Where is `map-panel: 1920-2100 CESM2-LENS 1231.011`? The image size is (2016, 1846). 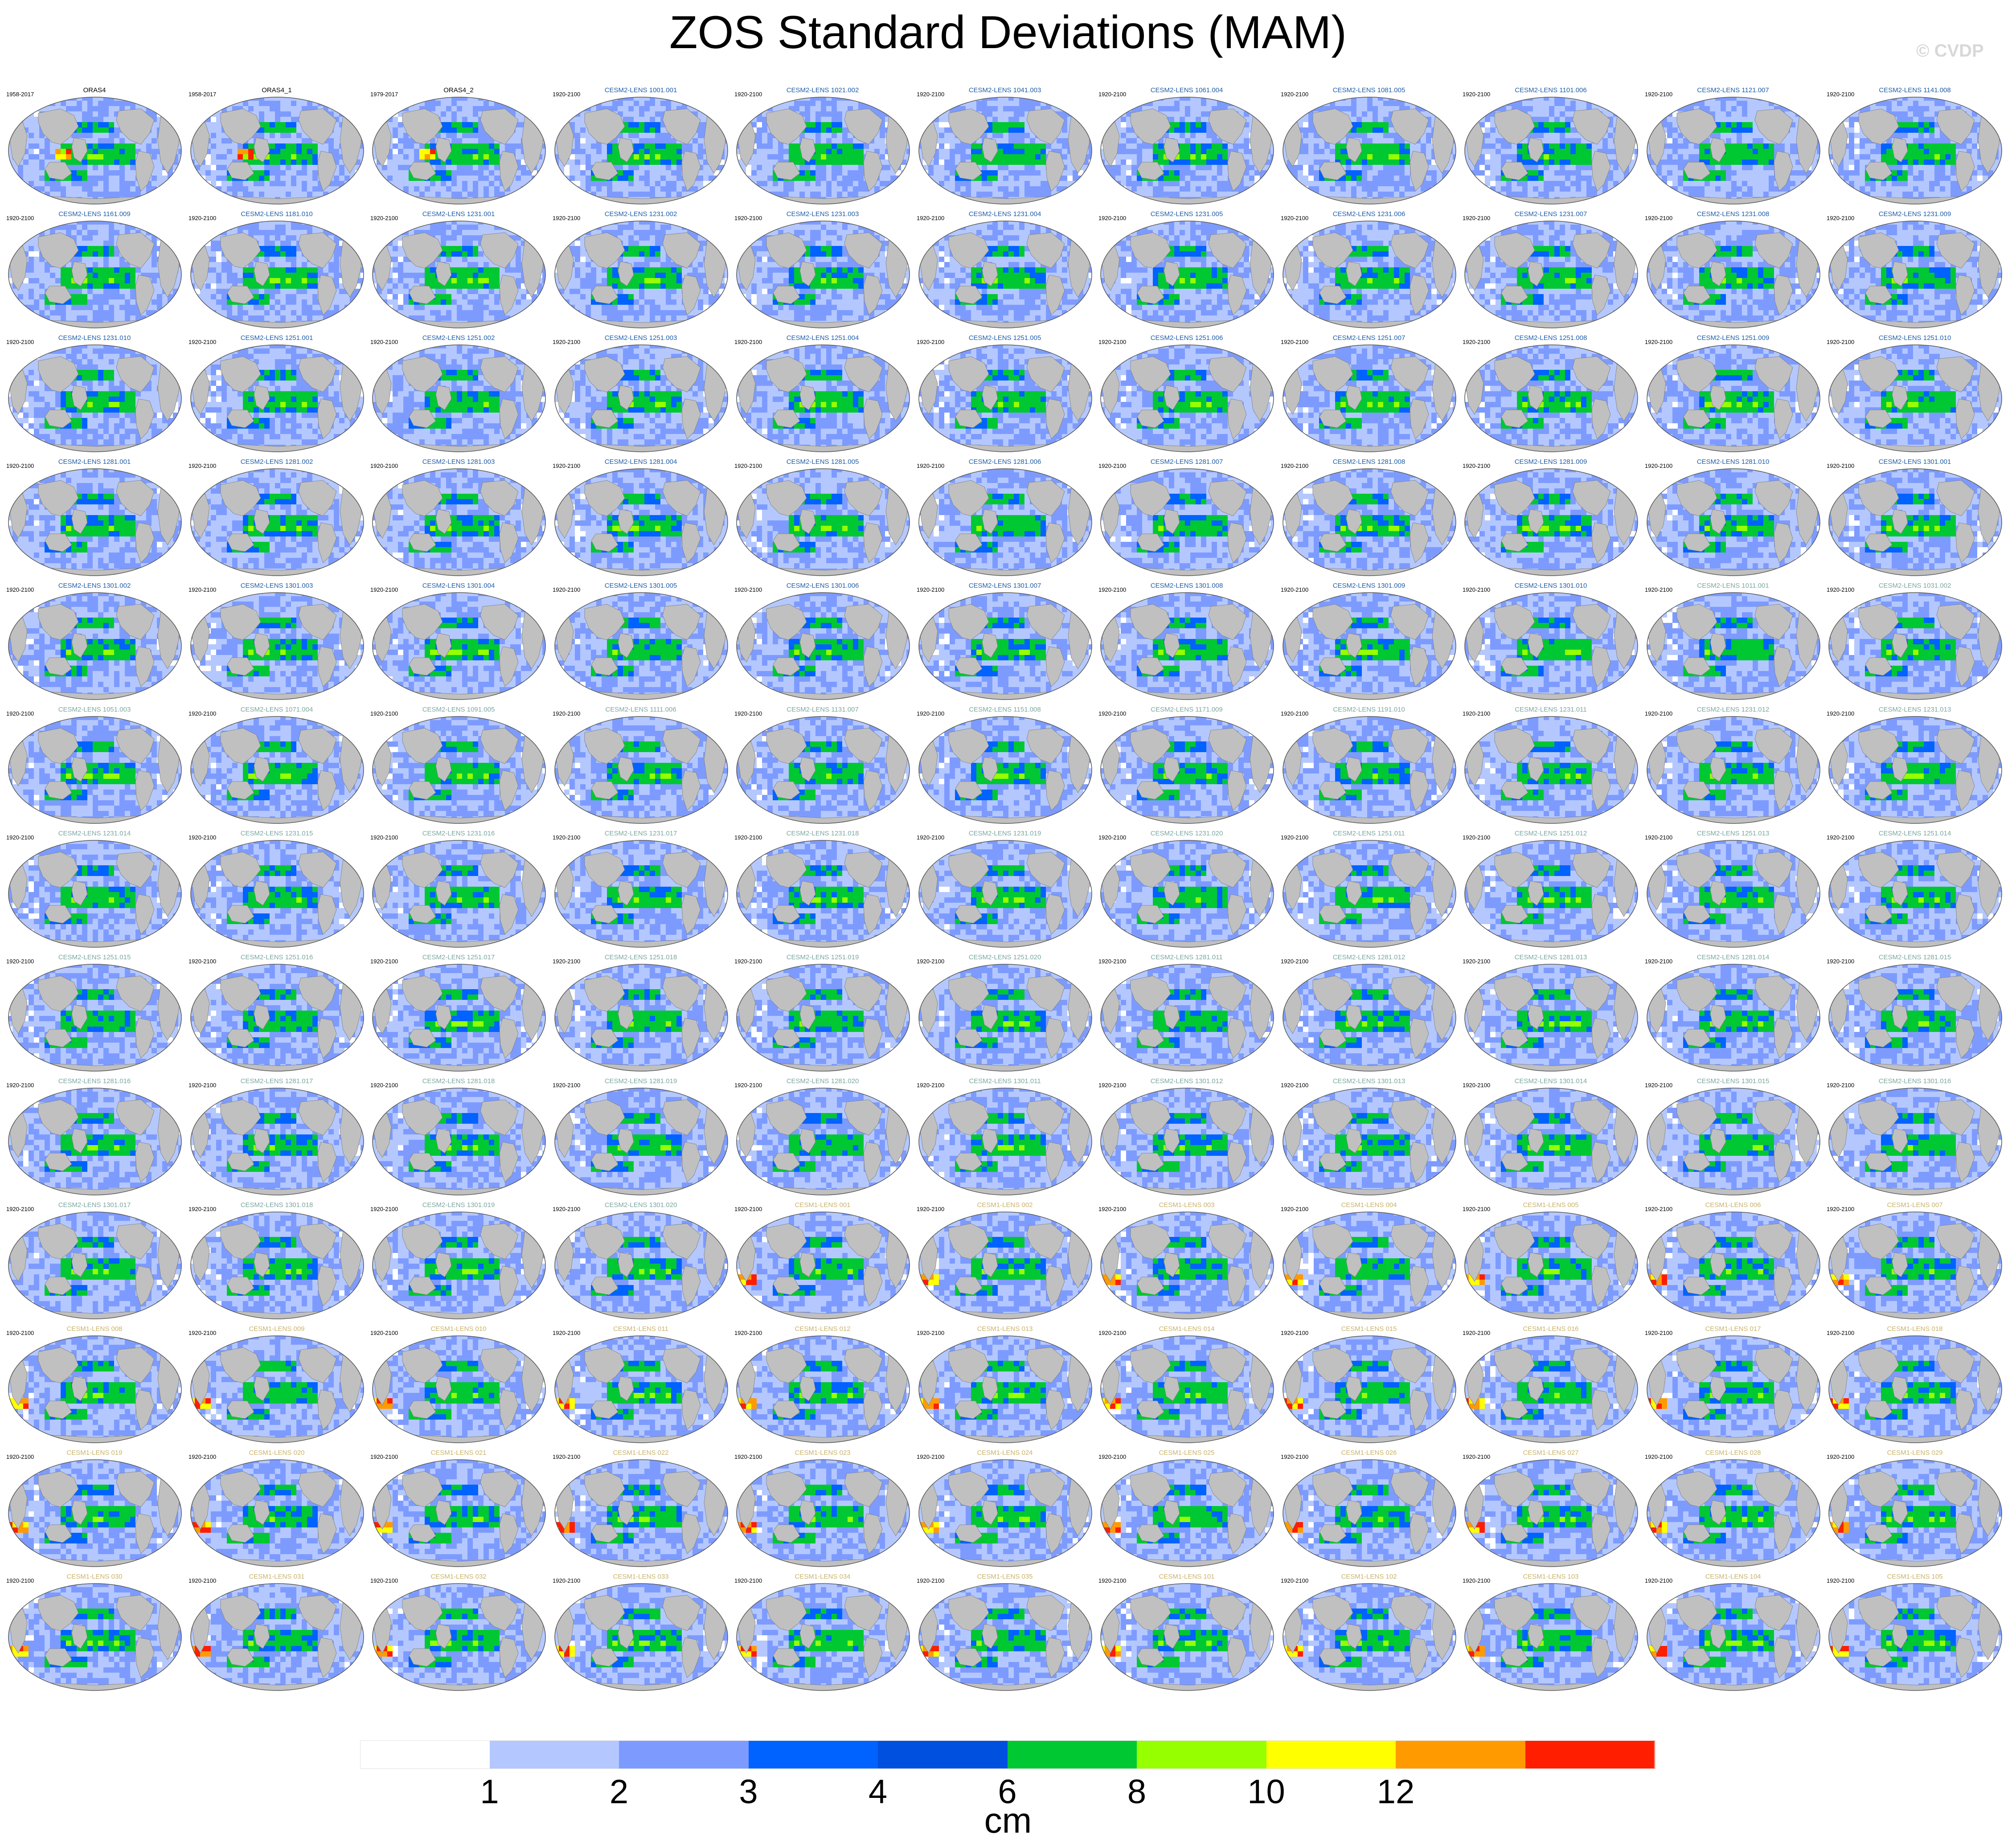 map-panel: 1920-2100 CESM2-LENS 1231.011 is located at coordinates (1551, 768).